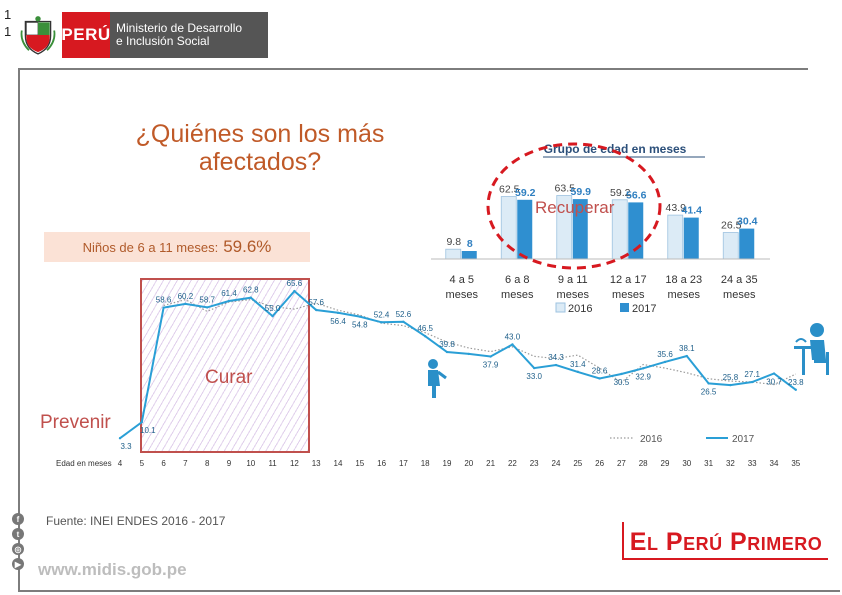 Image resolution: width=842 pixels, height=595 pixels. What do you see at coordinates (163, 463) in the screenshot?
I see `x-tick-label: 6` at bounding box center [163, 463].